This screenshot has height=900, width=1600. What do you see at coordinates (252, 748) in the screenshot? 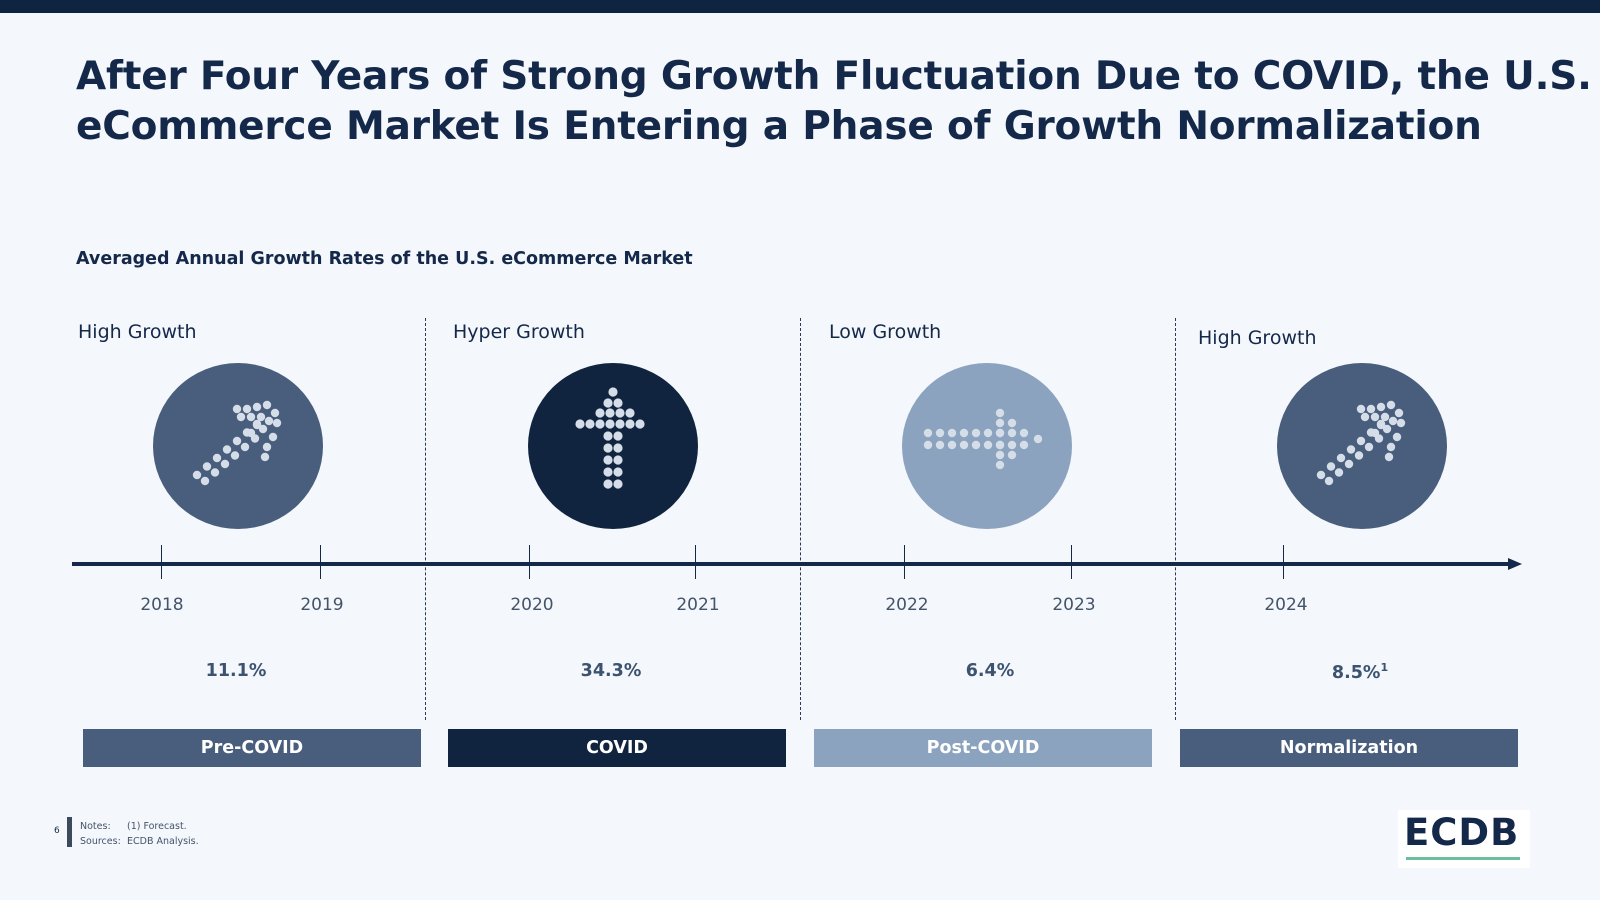
I see `phase-band-pre-covid: Pre-COVID` at bounding box center [252, 748].